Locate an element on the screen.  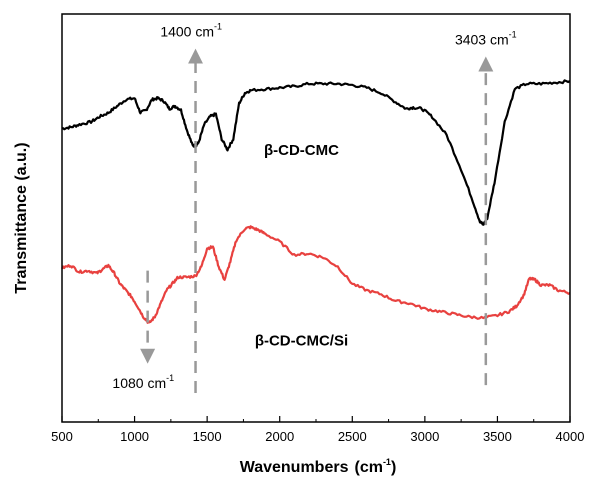
x-axis: 500 1000 1500 2000 2500 3000 3500 4000 is located at coordinates (317, 430).